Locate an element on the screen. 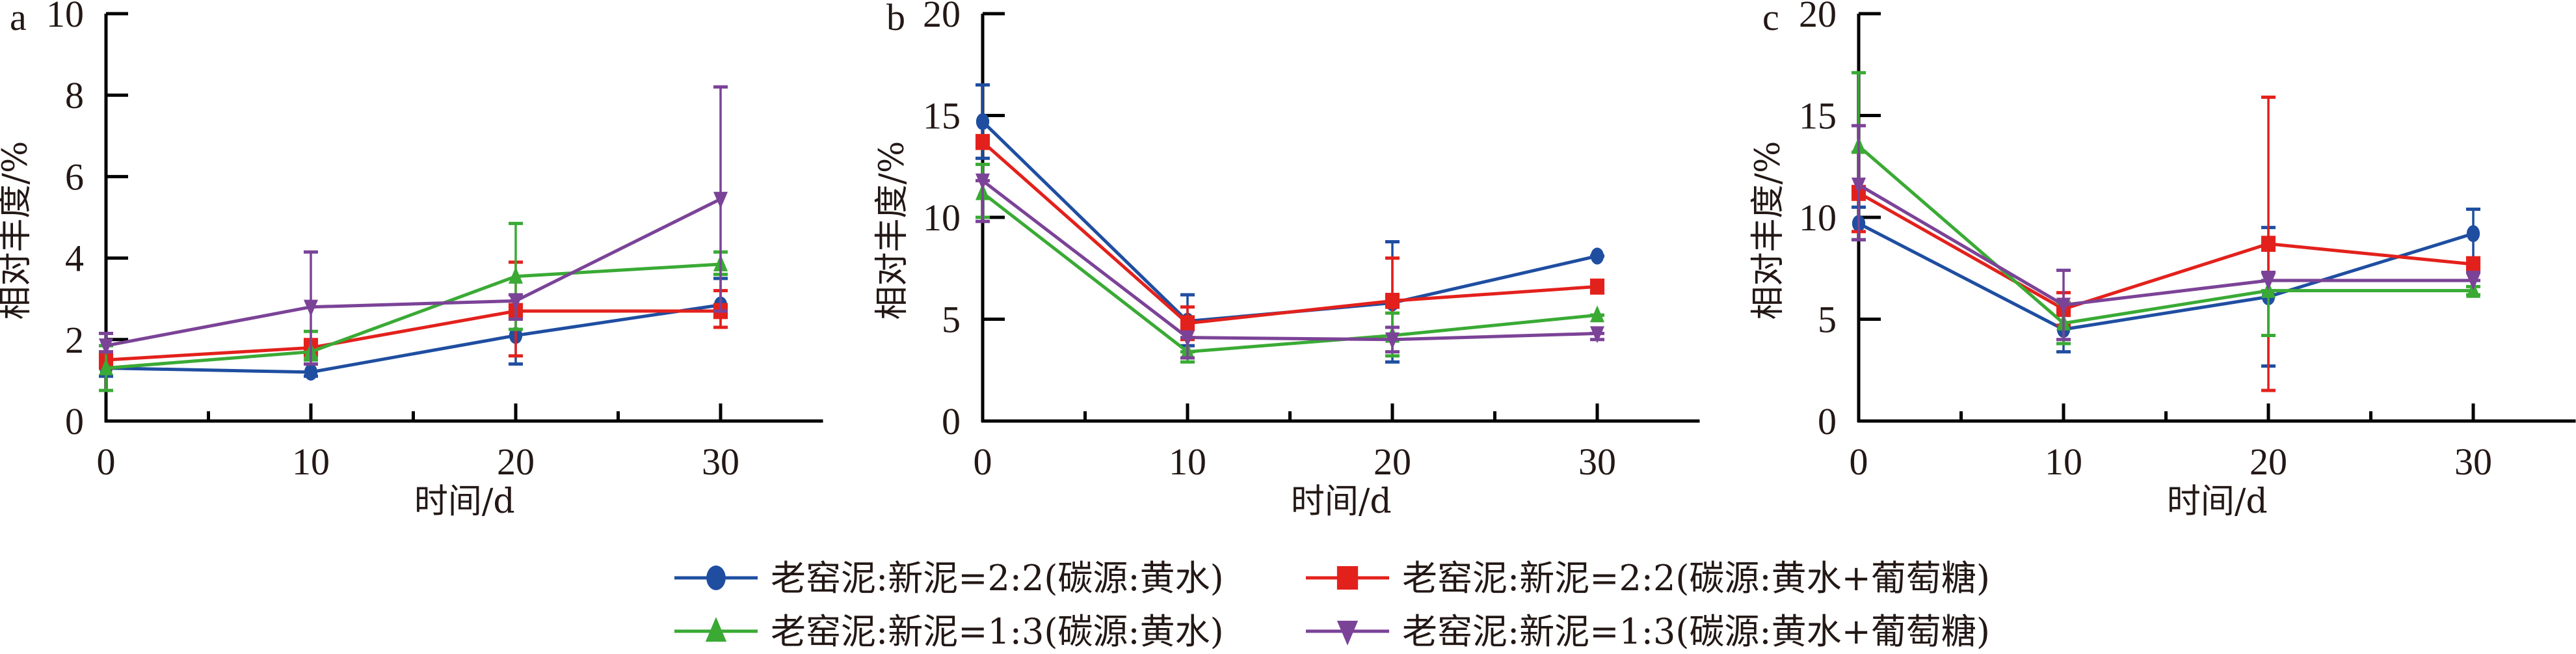 This screenshot has width=2576, height=654. y-tick-label: 2 is located at coordinates (74, 340).